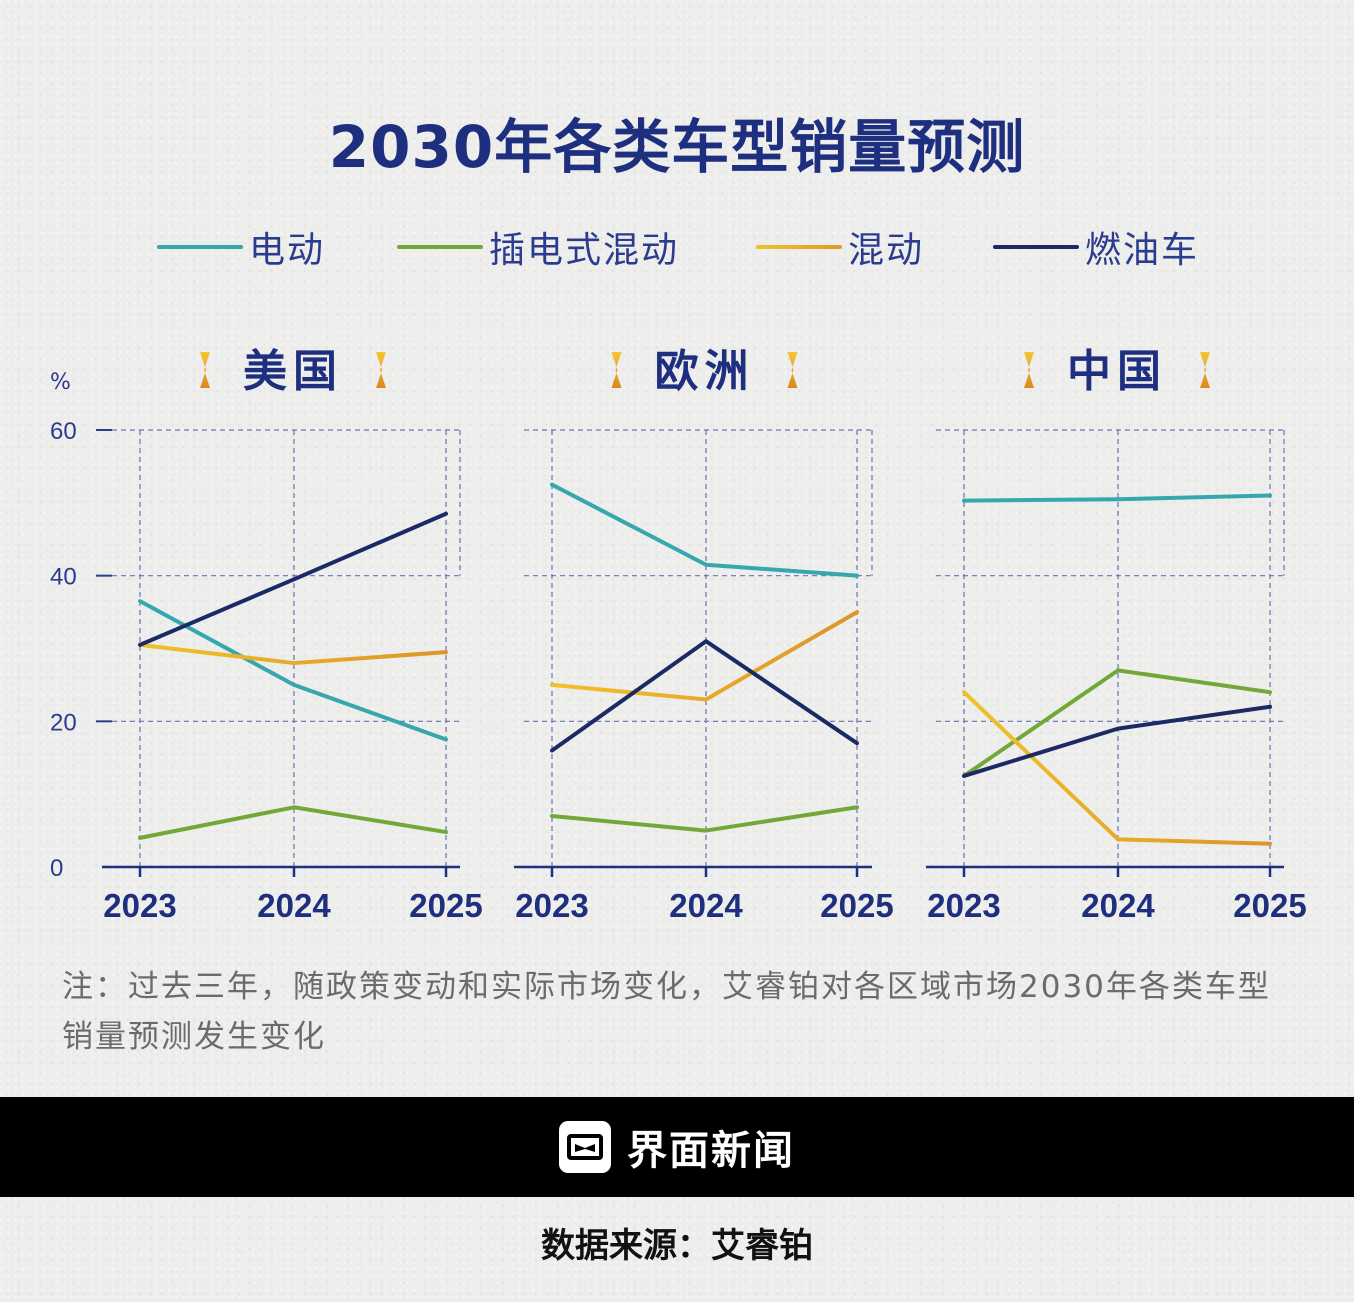 This screenshot has width=1354, height=1302. I want to click on y-tick-label: 60, so click(63, 431).